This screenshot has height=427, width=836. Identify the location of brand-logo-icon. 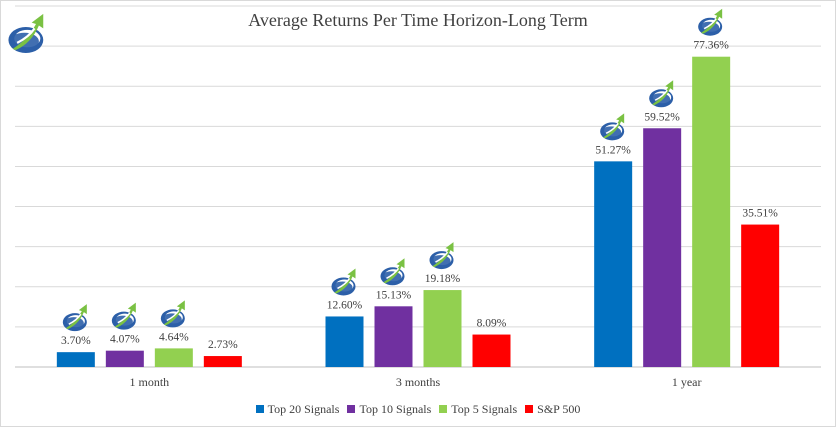
(26, 33).